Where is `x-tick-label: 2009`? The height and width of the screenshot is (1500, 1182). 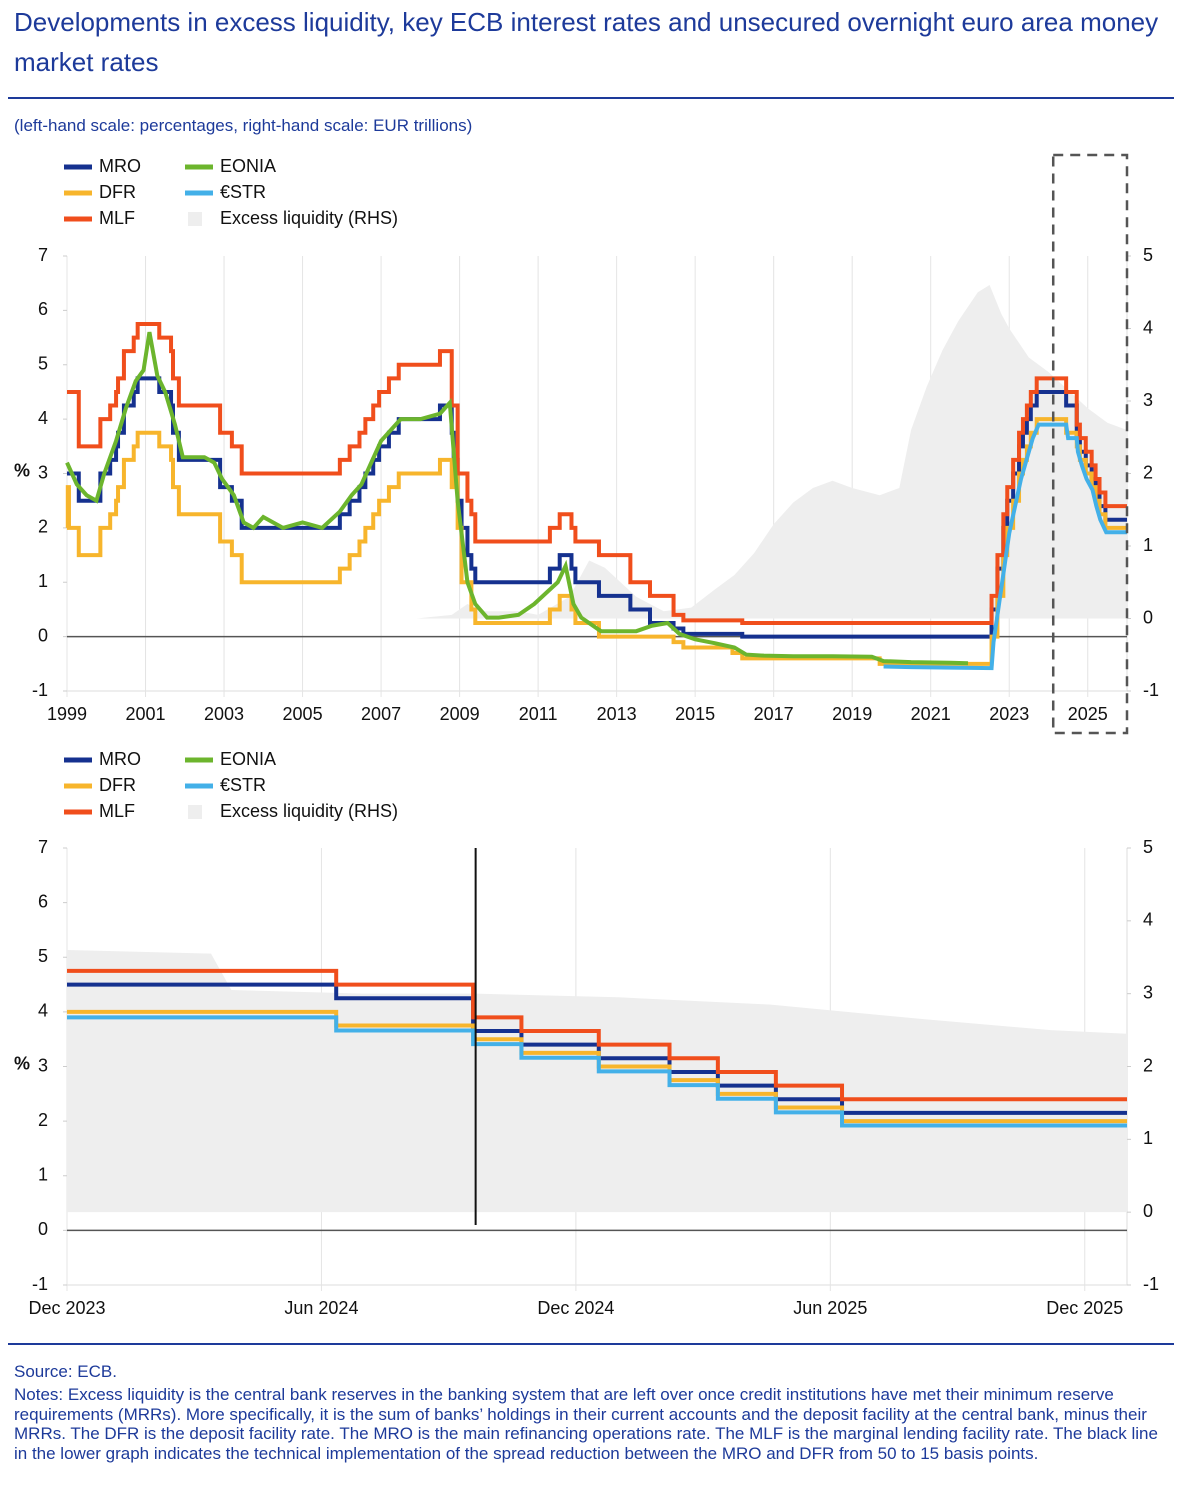 x-tick-label: 2009 is located at coordinates (460, 714).